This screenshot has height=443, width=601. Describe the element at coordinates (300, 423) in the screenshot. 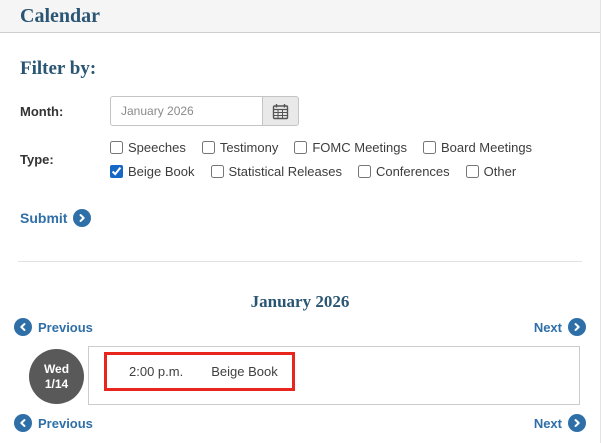

I see `calendar-nav-bottom: Previous Next` at that location.